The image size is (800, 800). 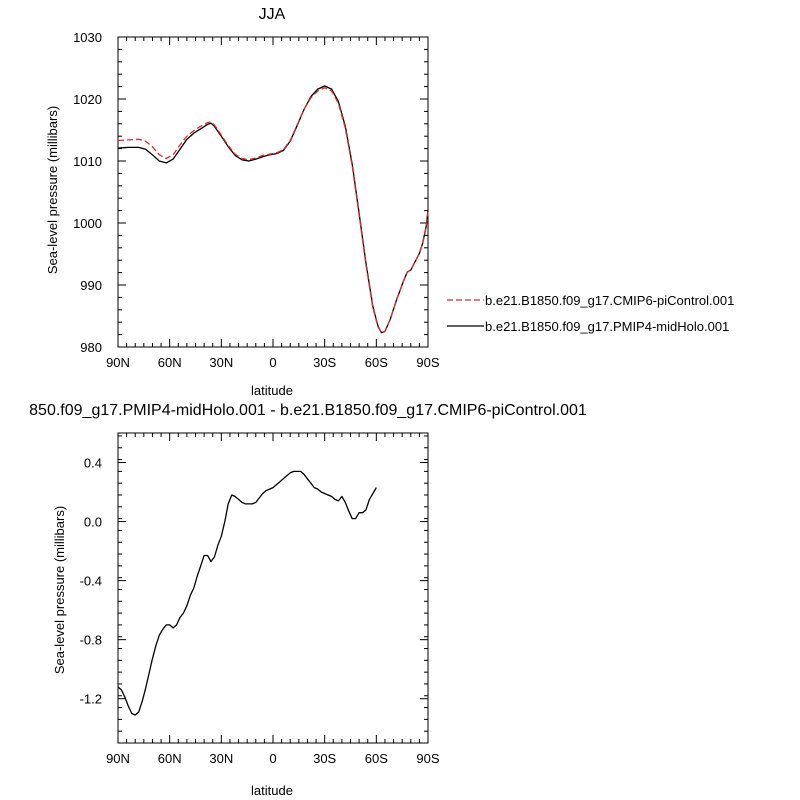 I want to click on bottom-x-tick-label: 60N, so click(x=170, y=758).